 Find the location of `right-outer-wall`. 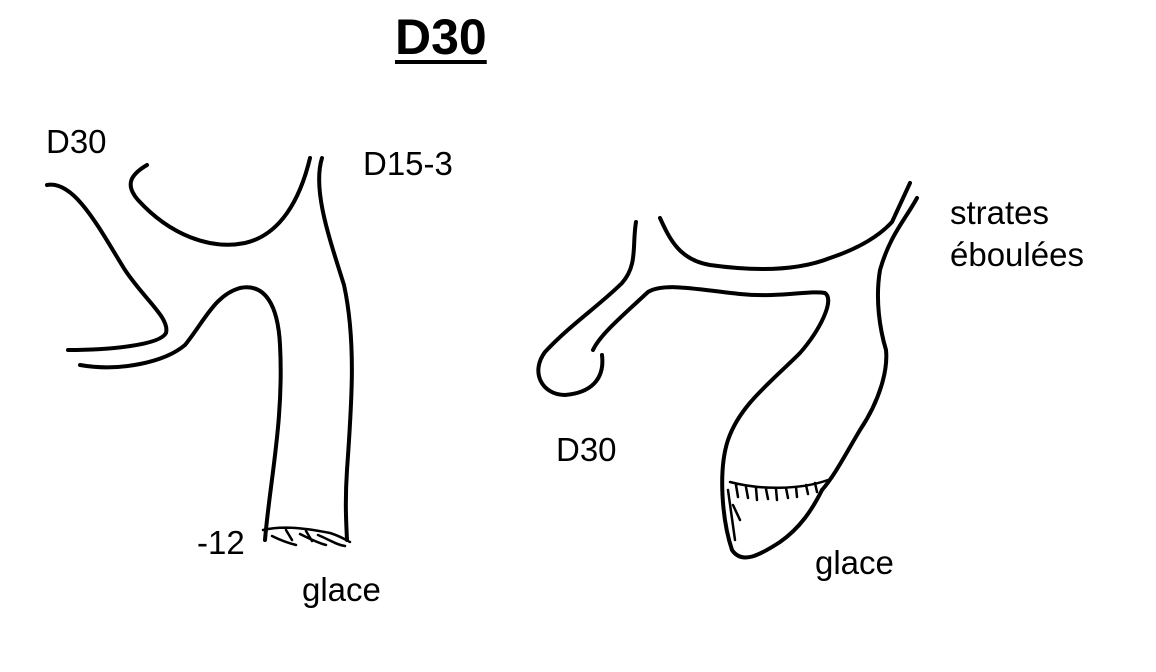

right-outer-wall is located at coordinates (869, 344).